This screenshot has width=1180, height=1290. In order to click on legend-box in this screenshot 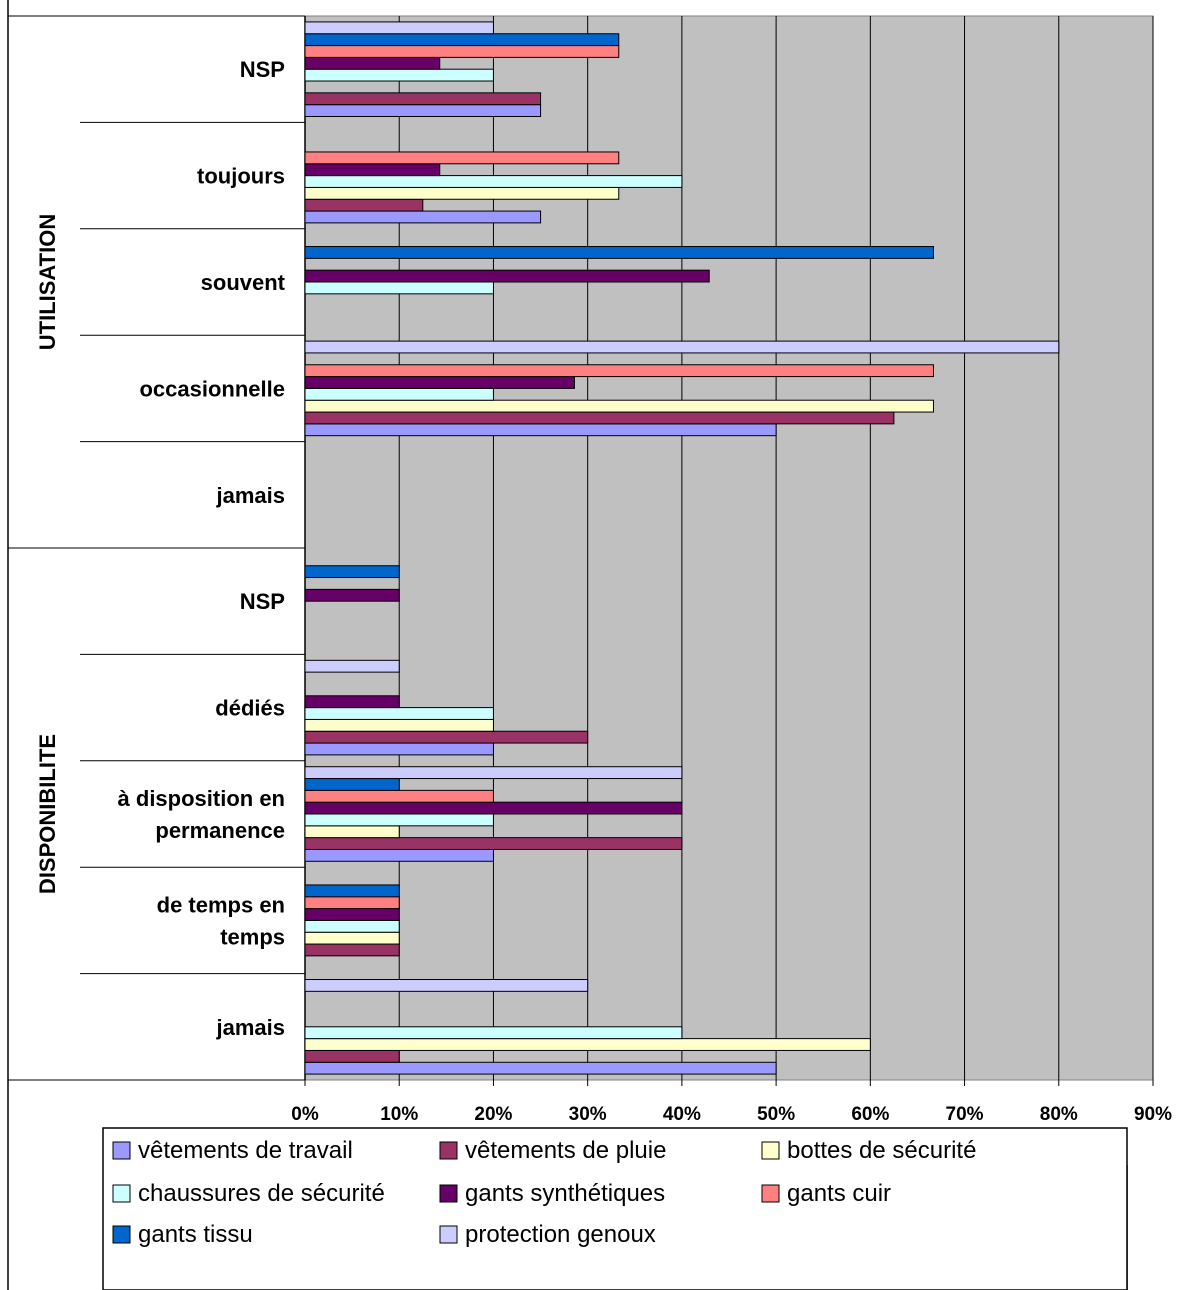, I will do `click(615, 1208)`.